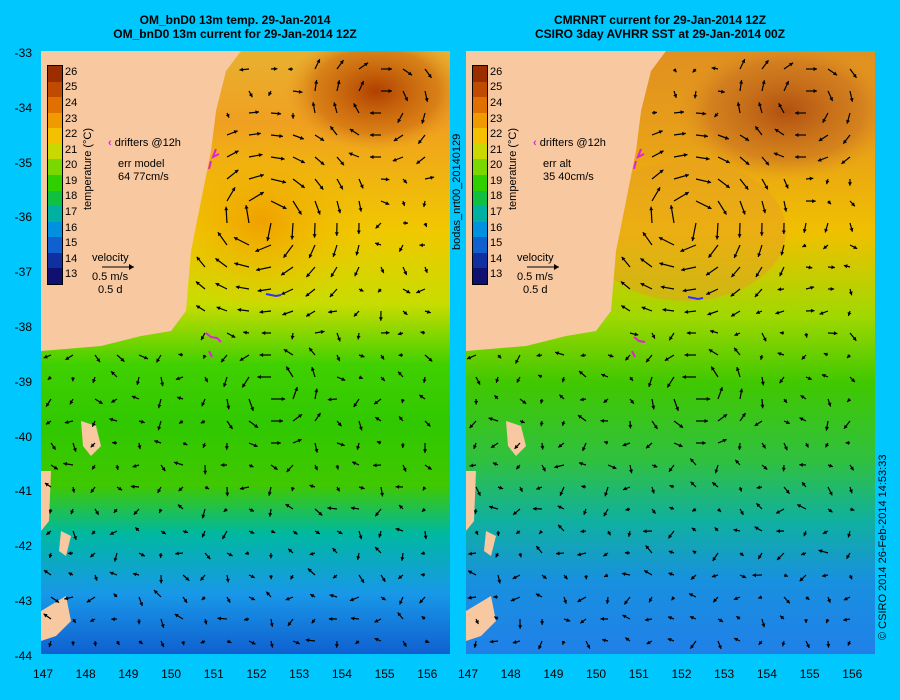  What do you see at coordinates (71, 274) in the screenshot?
I see `colorbar-tick-label: 13` at bounding box center [71, 274].